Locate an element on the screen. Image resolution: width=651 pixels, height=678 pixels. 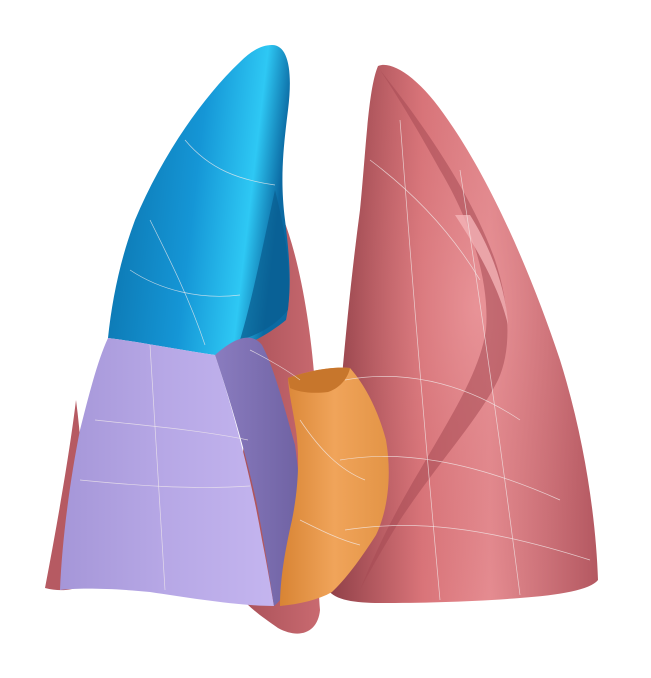
lavender-lower-lobe is located at coordinates (167, 472).